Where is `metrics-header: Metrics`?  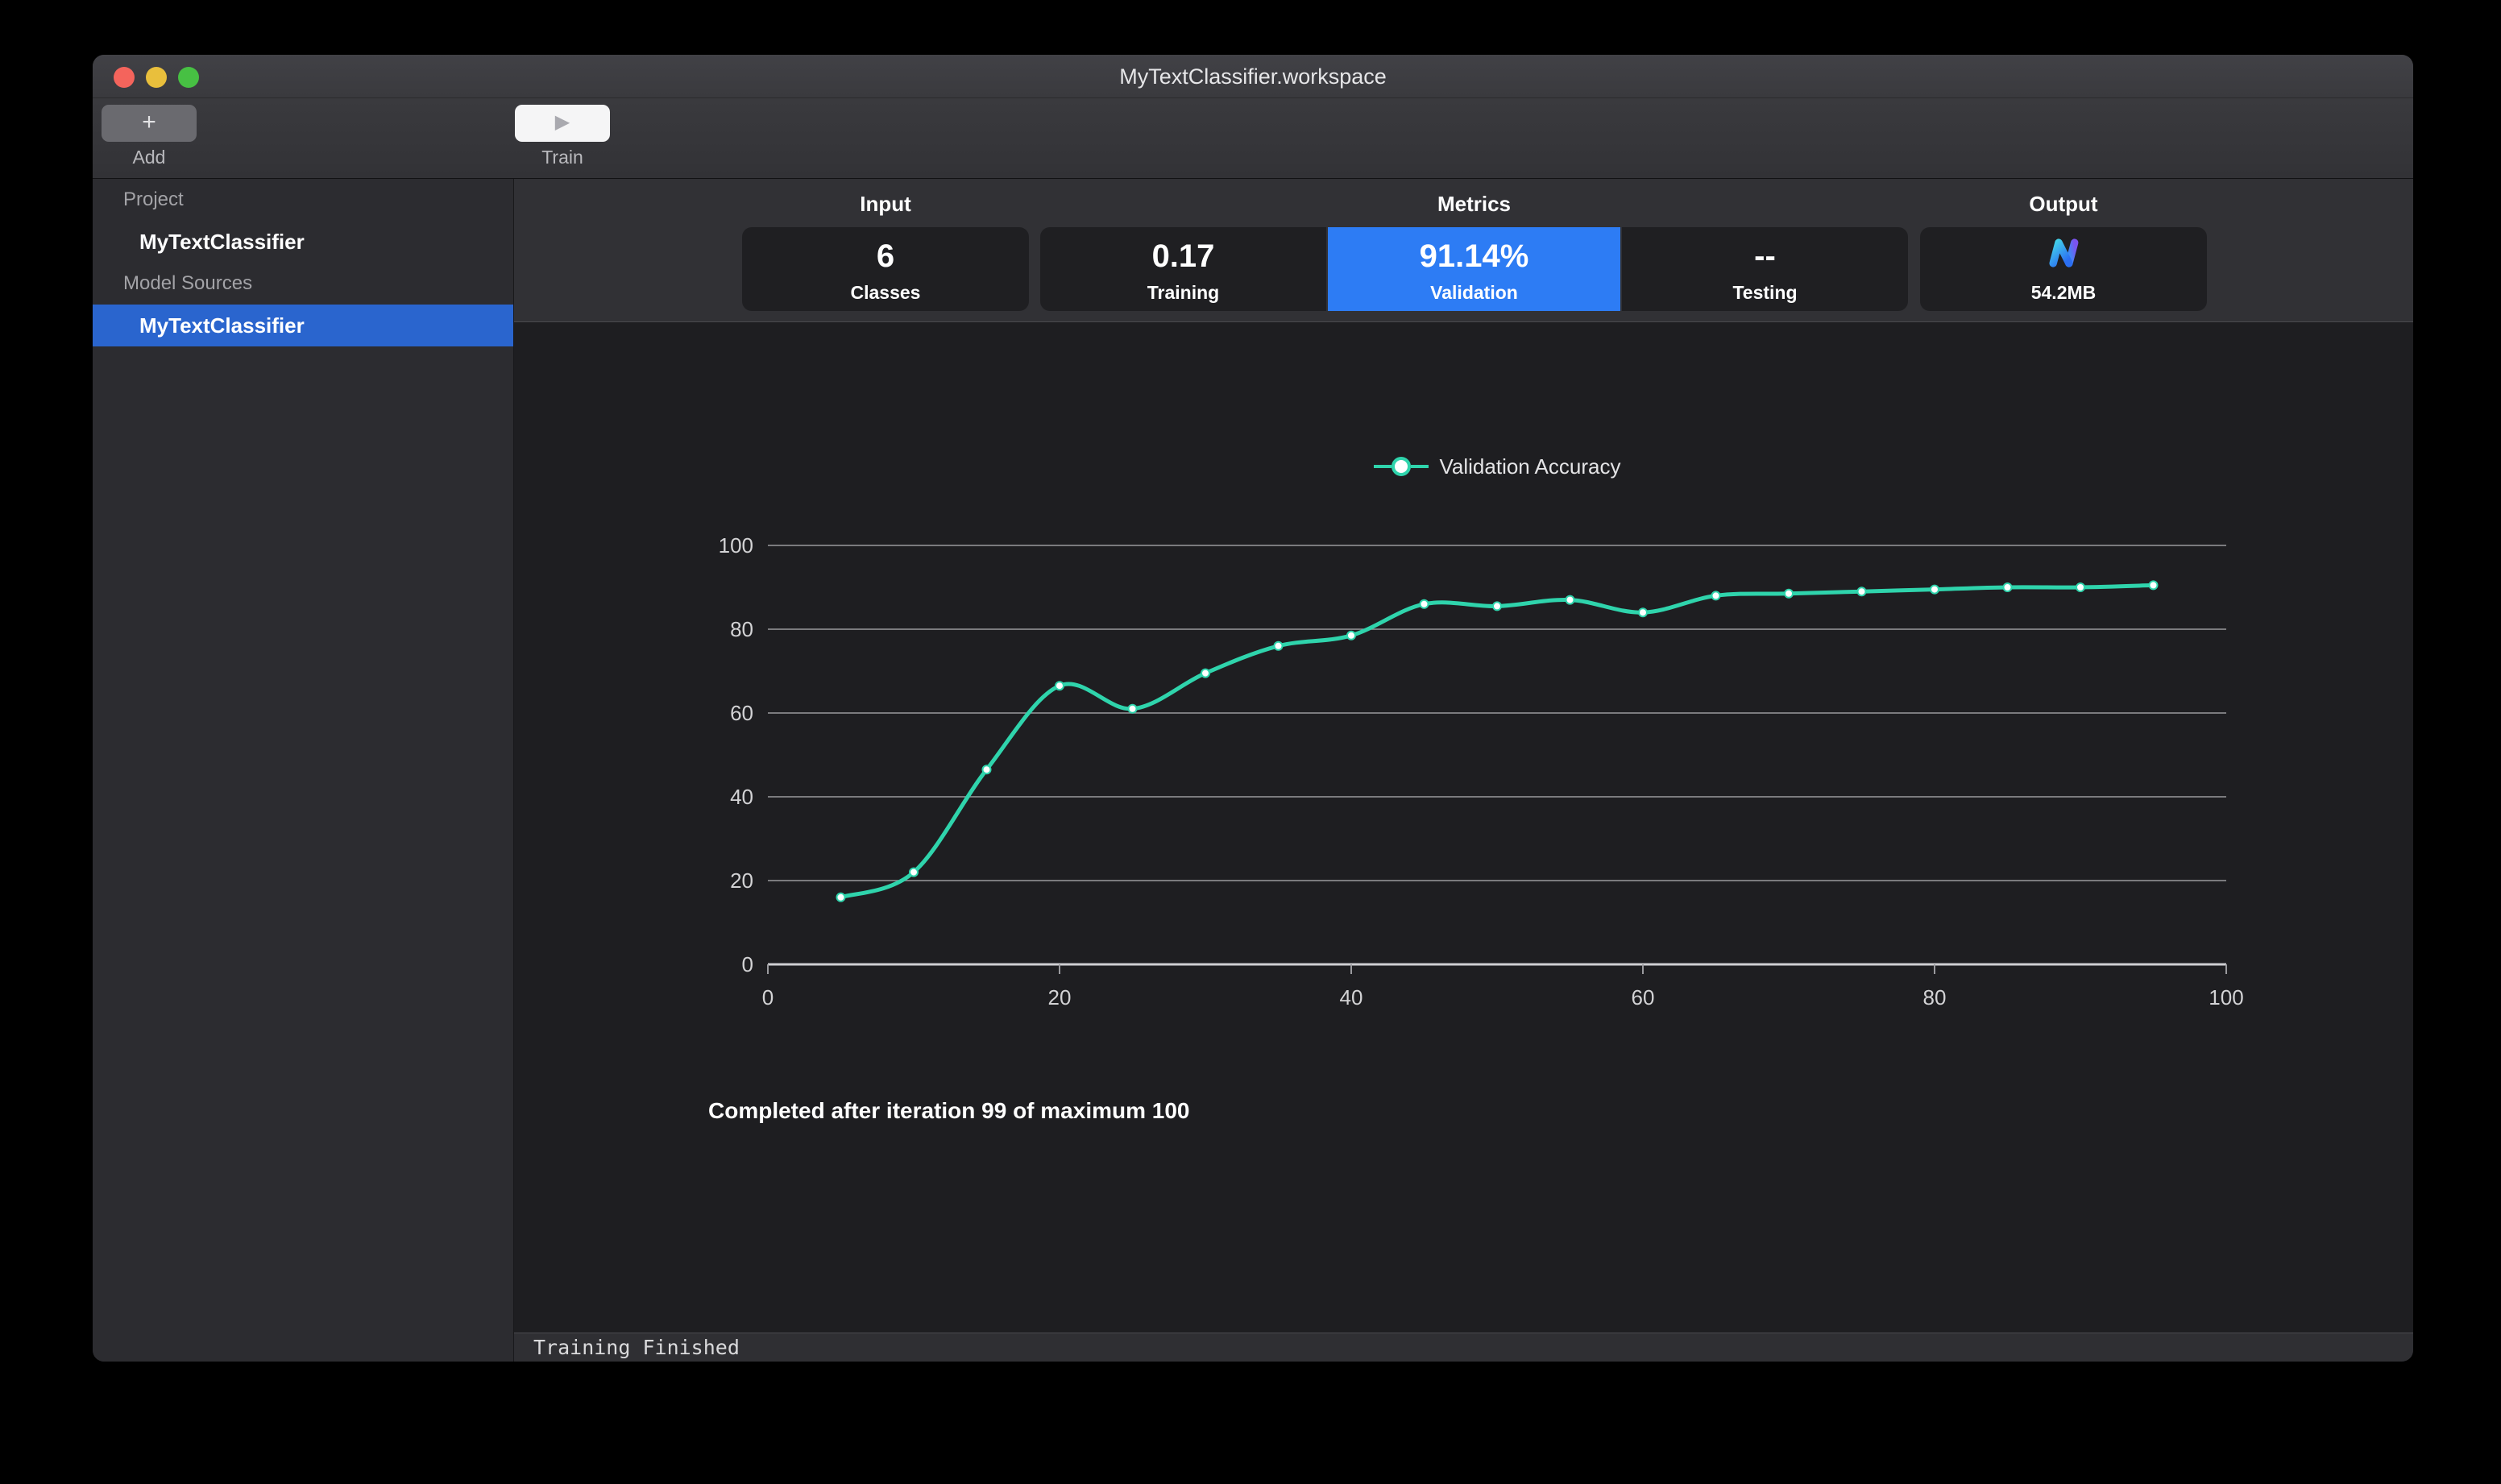 metrics-header: Metrics is located at coordinates (1474, 204).